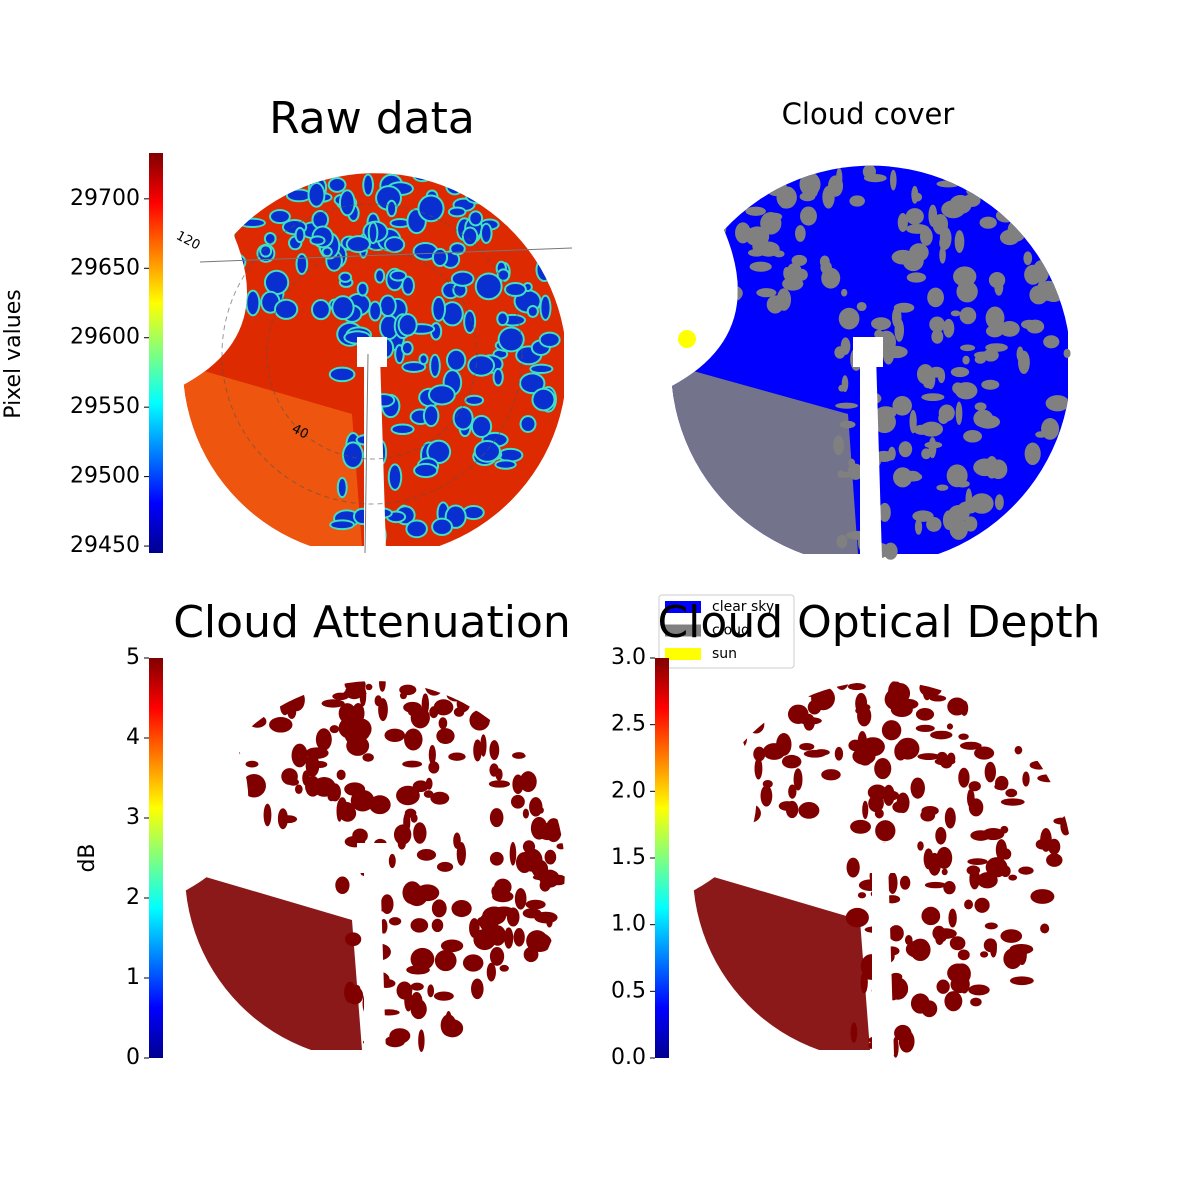  I want to click on legend-label: clear sky, so click(743, 607).